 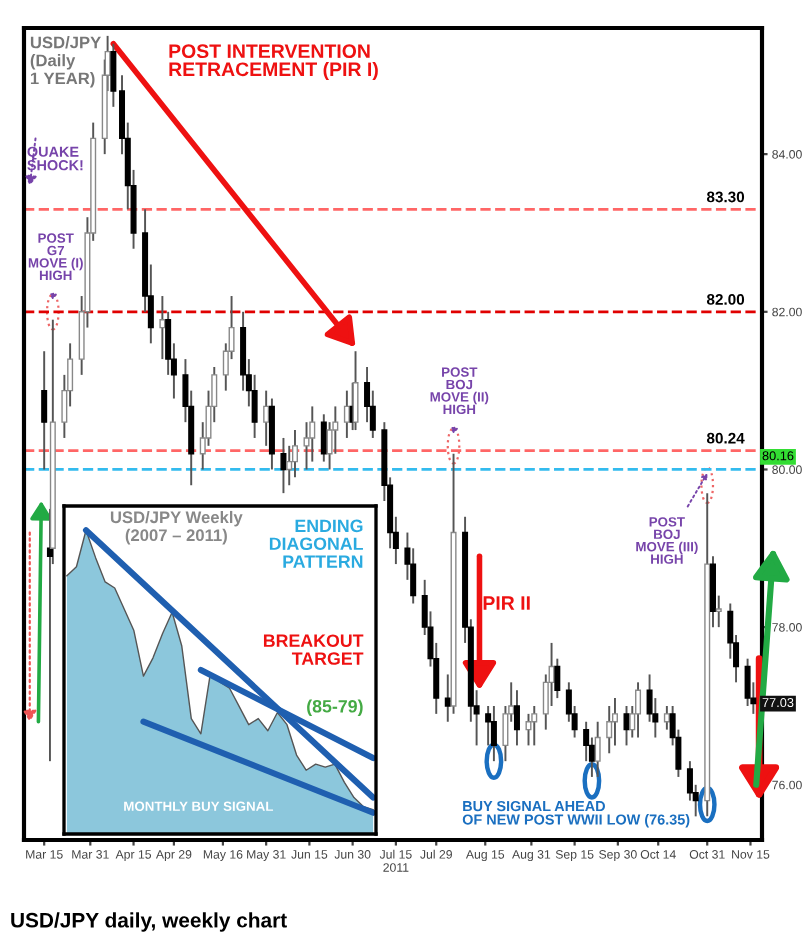 What do you see at coordinates (316, 543) in the screenshot?
I see `annotation: ENDING DIAGONAL PATTERN` at bounding box center [316, 543].